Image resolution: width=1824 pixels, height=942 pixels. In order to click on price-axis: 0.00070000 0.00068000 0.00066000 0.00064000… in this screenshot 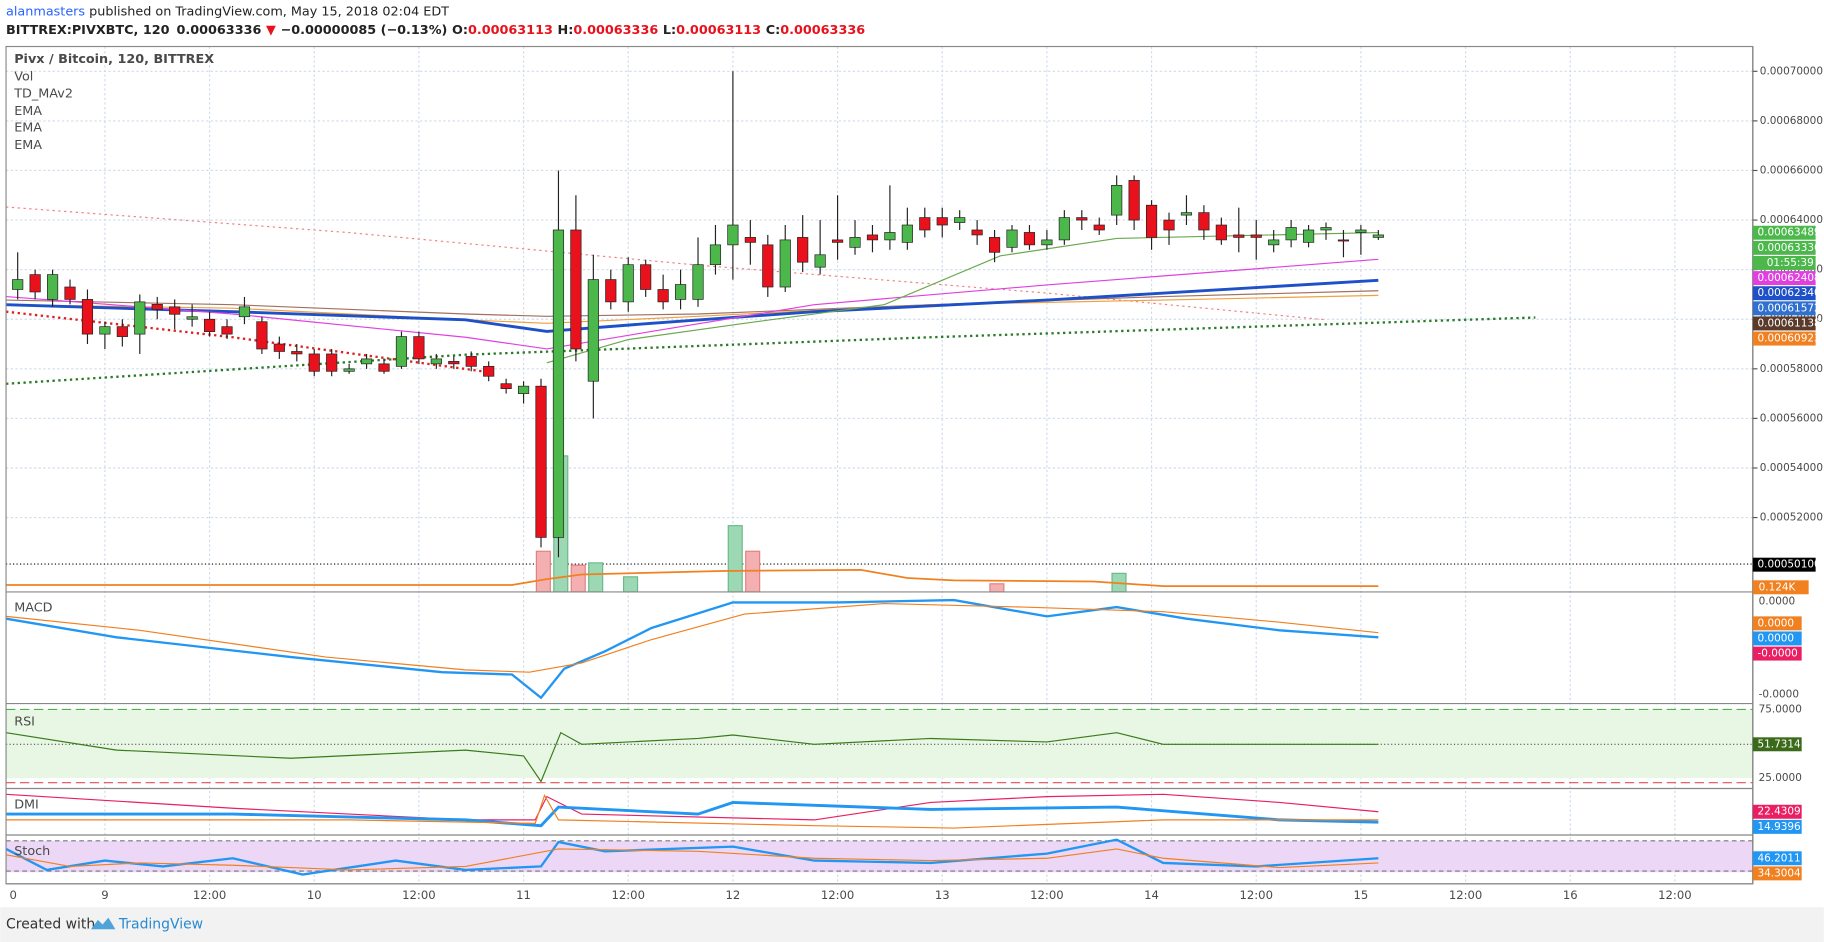, I will do `click(1787, 473)`.